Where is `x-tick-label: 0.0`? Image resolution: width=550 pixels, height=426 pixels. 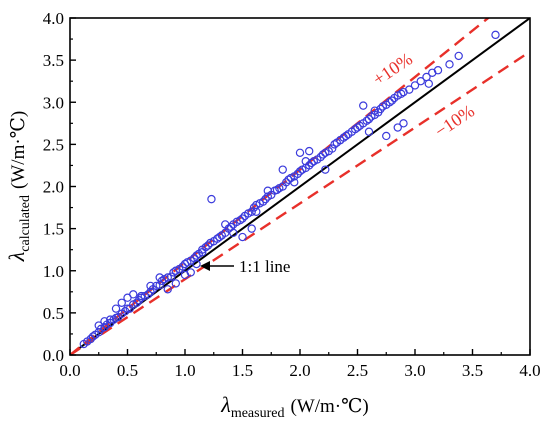 x-tick-label: 0.0 is located at coordinates (69, 370).